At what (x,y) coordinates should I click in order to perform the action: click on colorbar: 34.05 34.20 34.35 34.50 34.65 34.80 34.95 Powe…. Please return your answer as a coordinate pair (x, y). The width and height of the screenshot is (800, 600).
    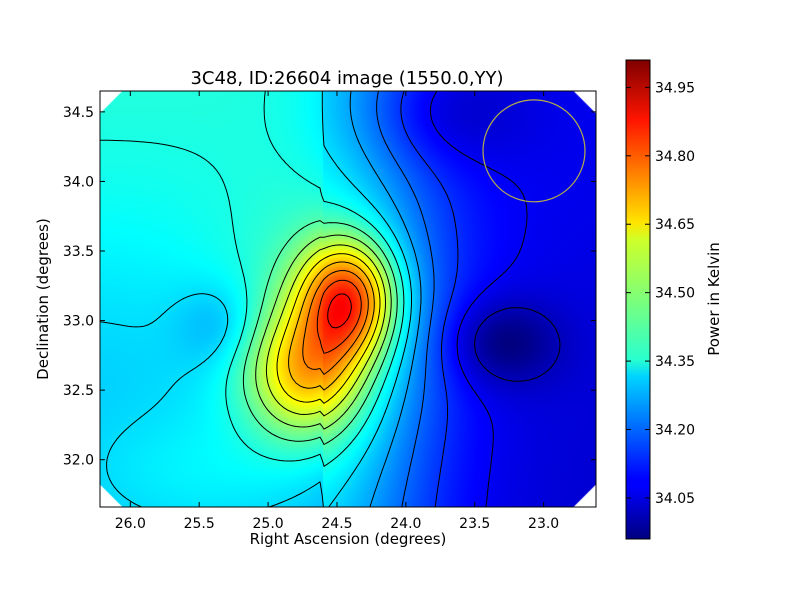
    Looking at the image, I should click on (674, 299).